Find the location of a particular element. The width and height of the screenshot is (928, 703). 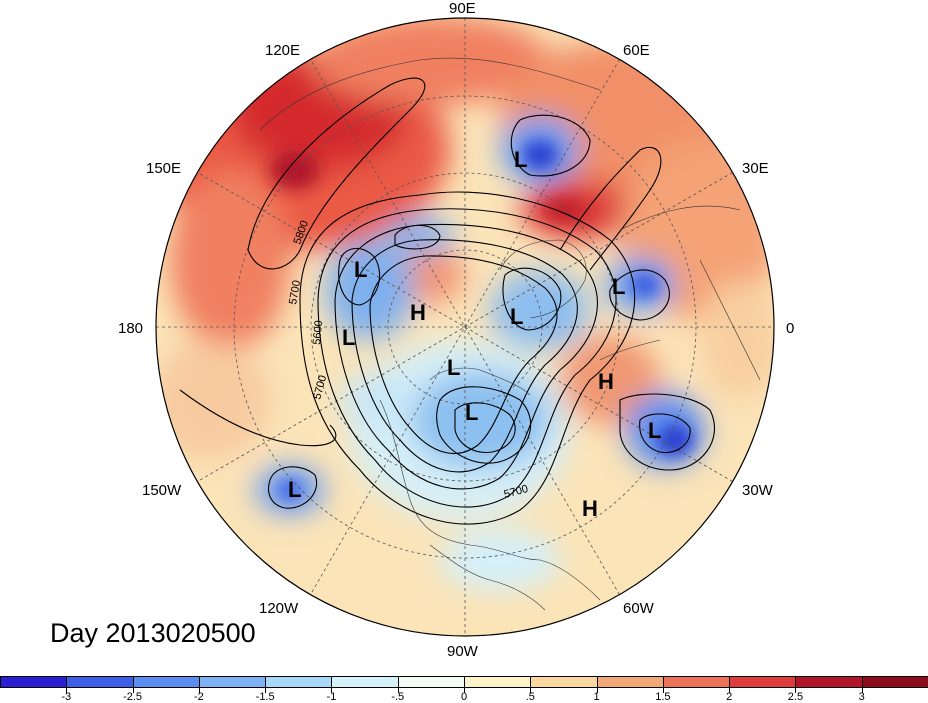

lon-label-150e: 150E is located at coordinates (164, 168).